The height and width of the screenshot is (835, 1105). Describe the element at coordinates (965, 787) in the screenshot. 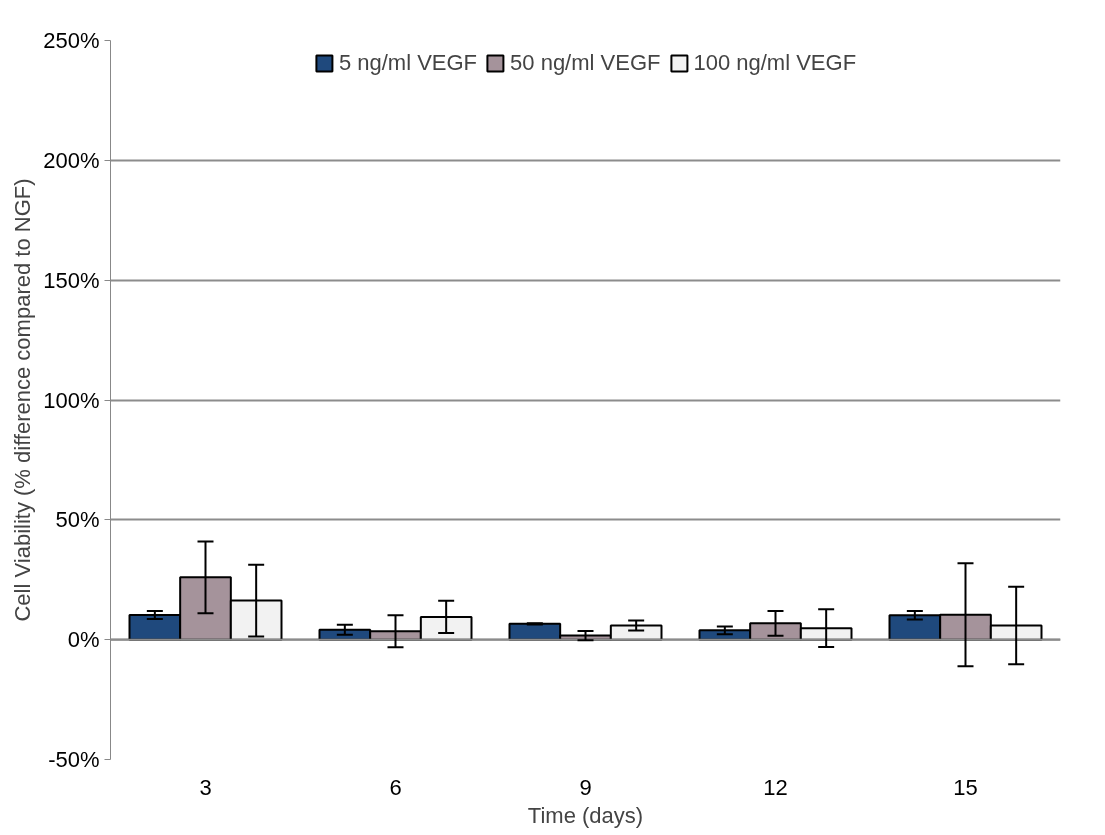

I see `x-tick-label: 15` at that location.